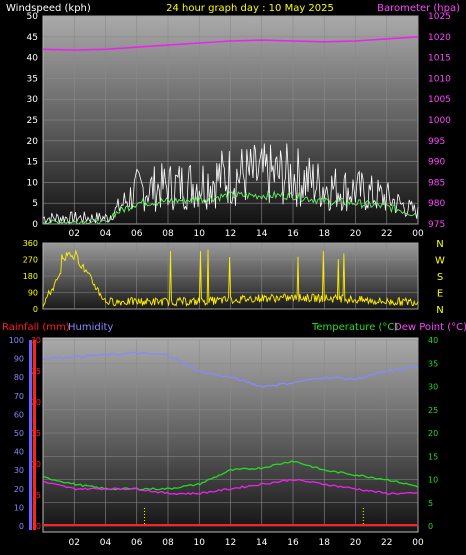  Describe the element at coordinates (168, 234) in the screenshot. I see `wind-hour-tick: 08` at that location.